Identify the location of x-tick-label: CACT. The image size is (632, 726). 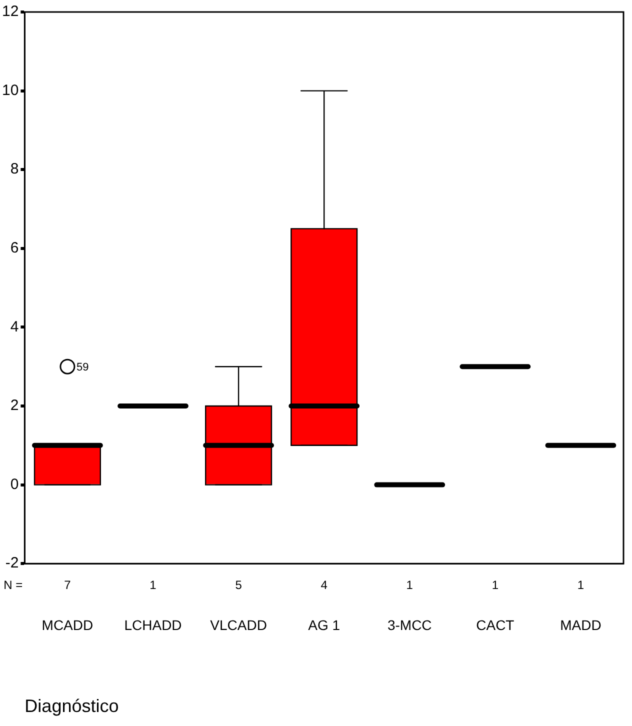
(495, 625).